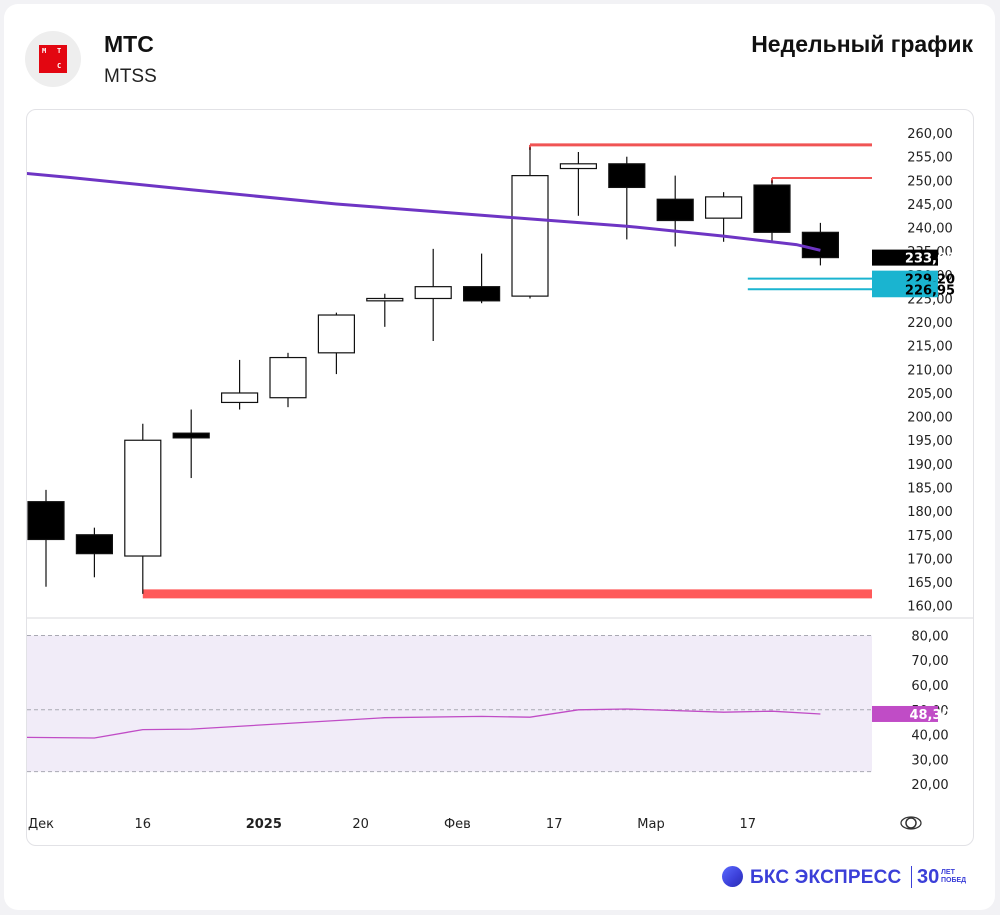 This screenshot has height=915, width=1000. I want to click on ticker-symbol: MTSS, so click(130, 76).